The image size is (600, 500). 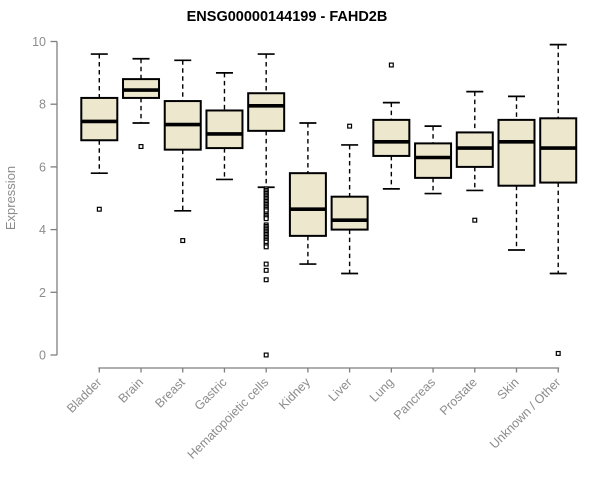 I want to click on chart-title: ENSG00000144199 - FAHD2B, so click(x=287, y=17).